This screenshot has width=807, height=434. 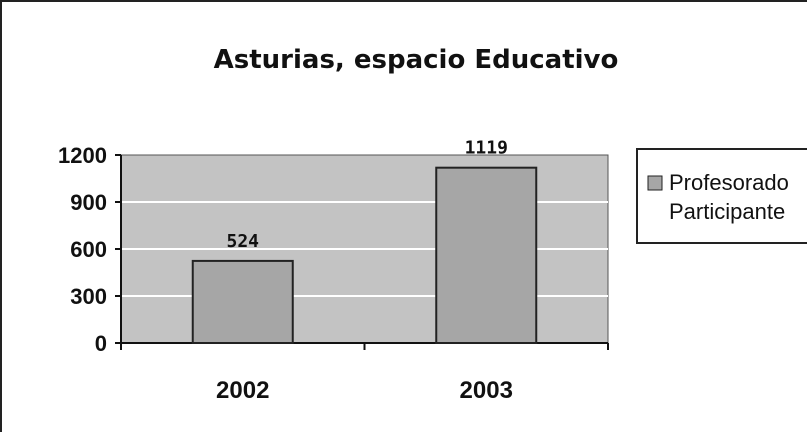 I want to click on legend-label-line: Participante, so click(x=727, y=211).